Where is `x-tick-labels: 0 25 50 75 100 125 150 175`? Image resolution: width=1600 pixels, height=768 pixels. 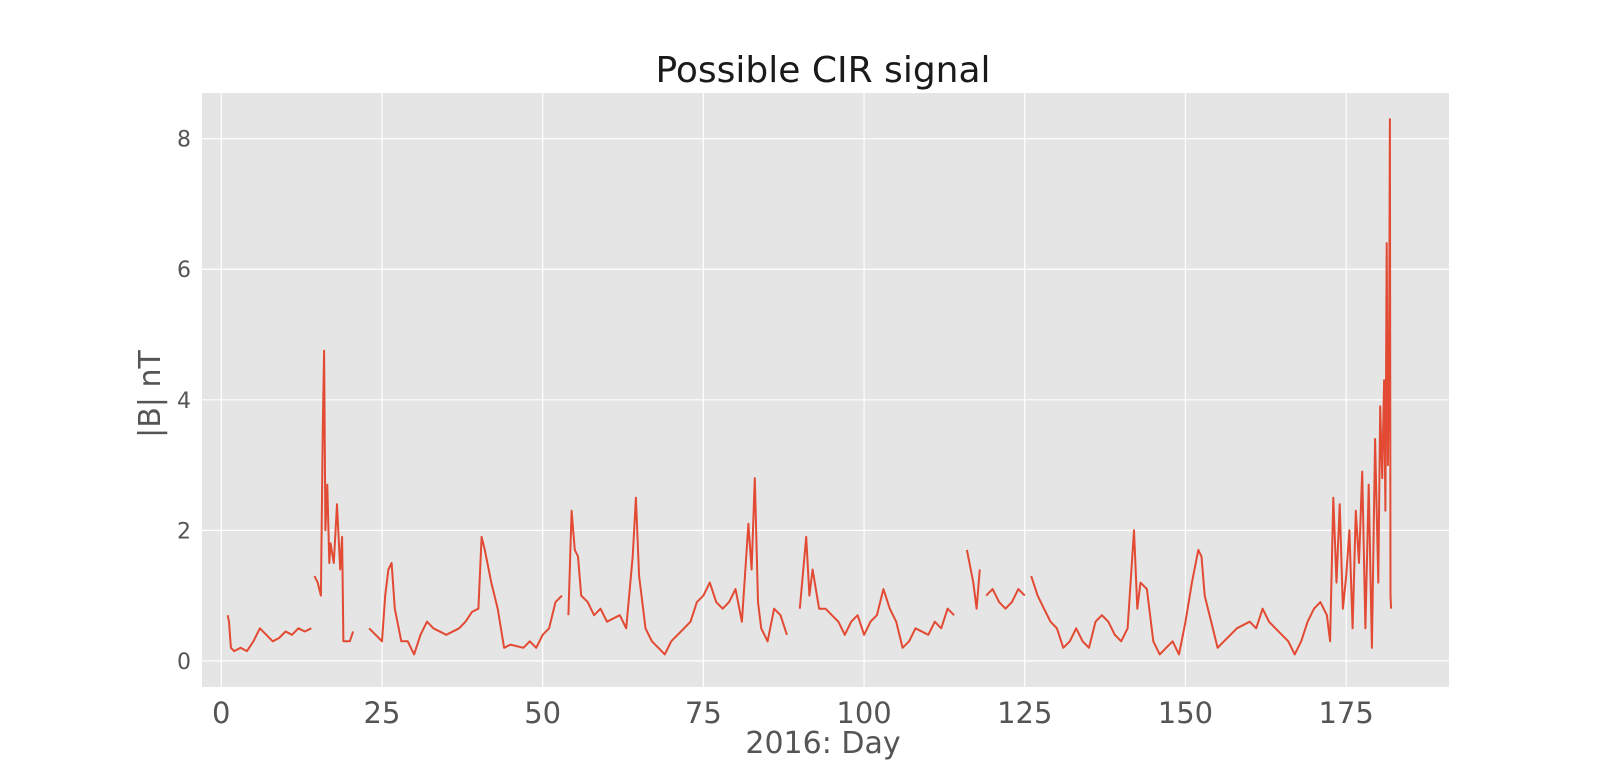
x-tick-labels: 0 25 50 75 100 125 150 175 is located at coordinates (793, 713).